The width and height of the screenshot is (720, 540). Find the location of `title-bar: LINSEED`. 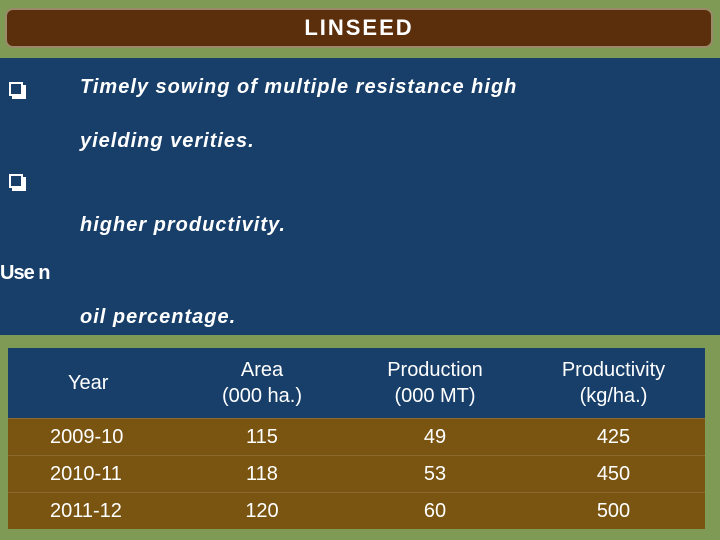

title-bar: LINSEED is located at coordinates (359, 28).